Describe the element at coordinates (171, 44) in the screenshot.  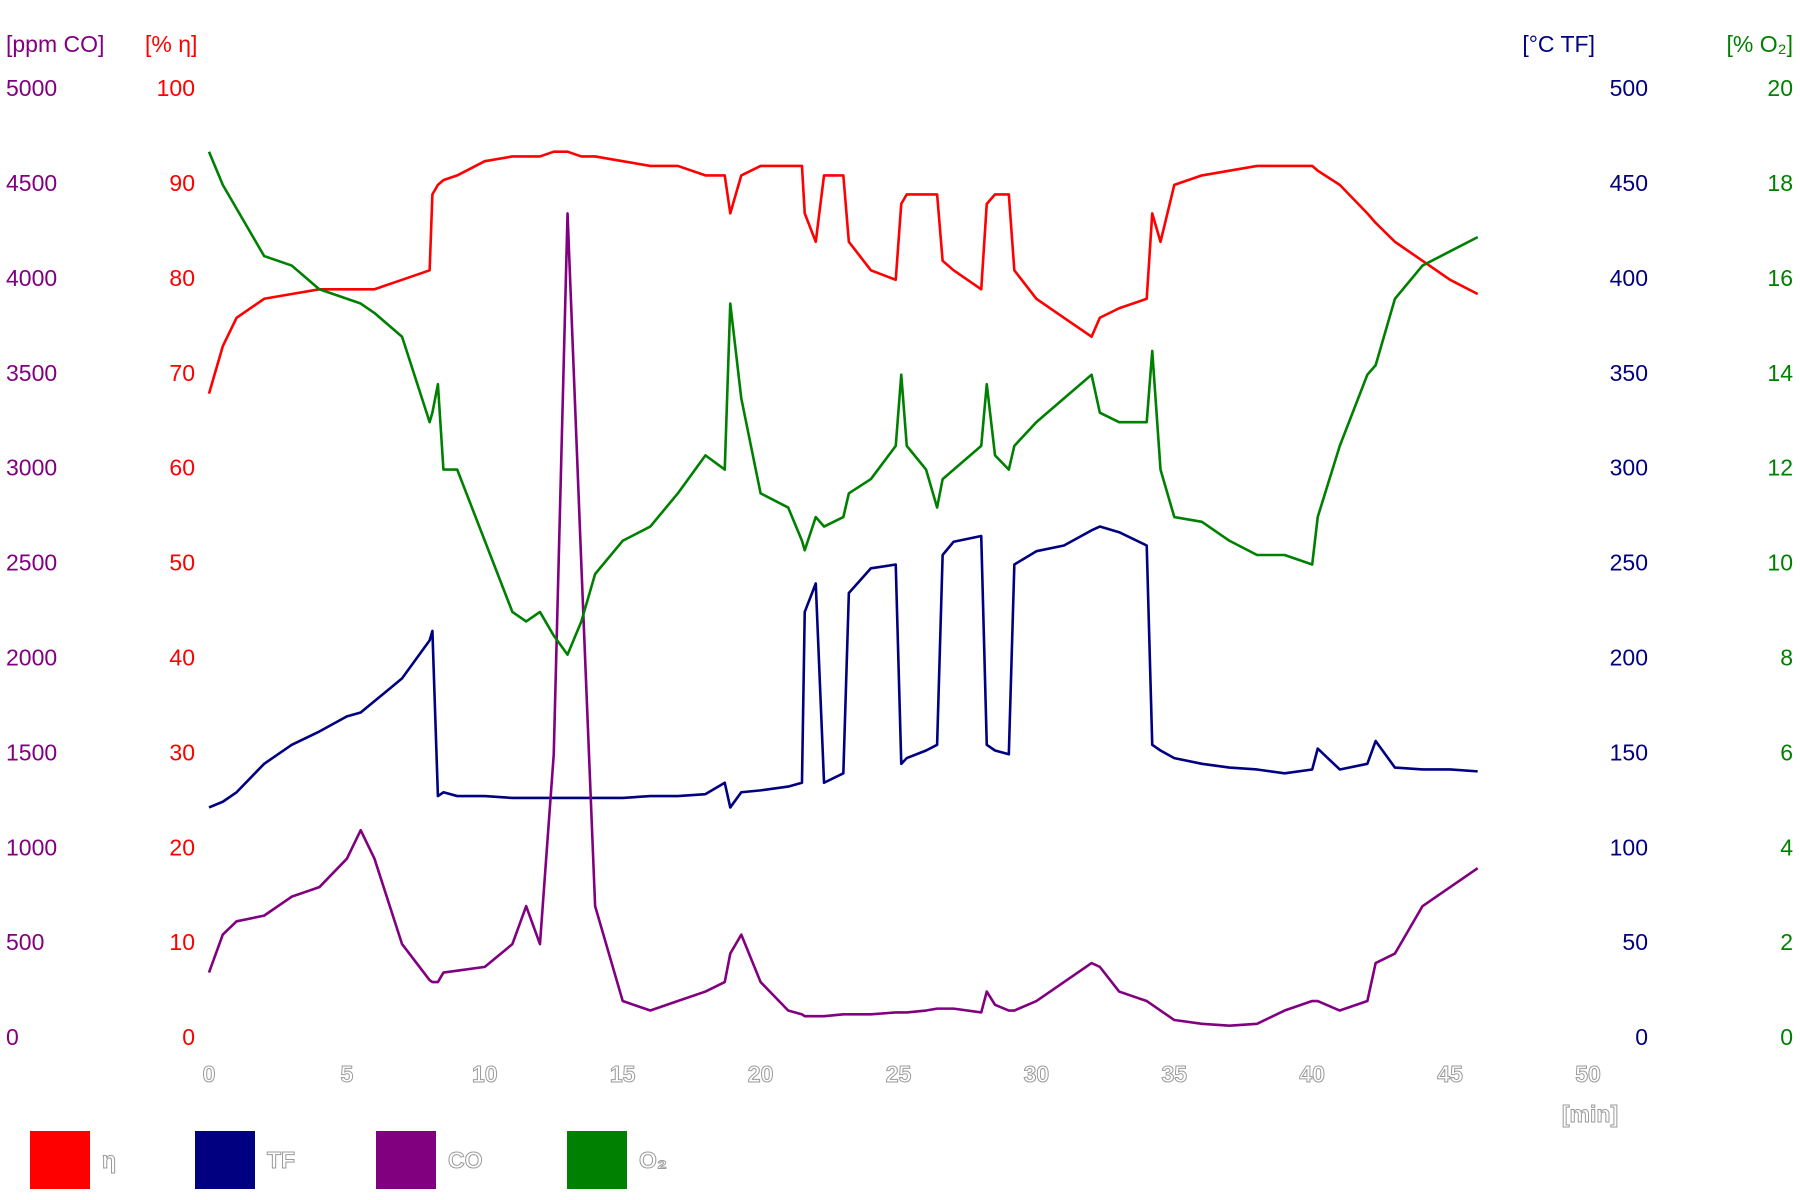
I see `y-axis-title: [% η]` at that location.